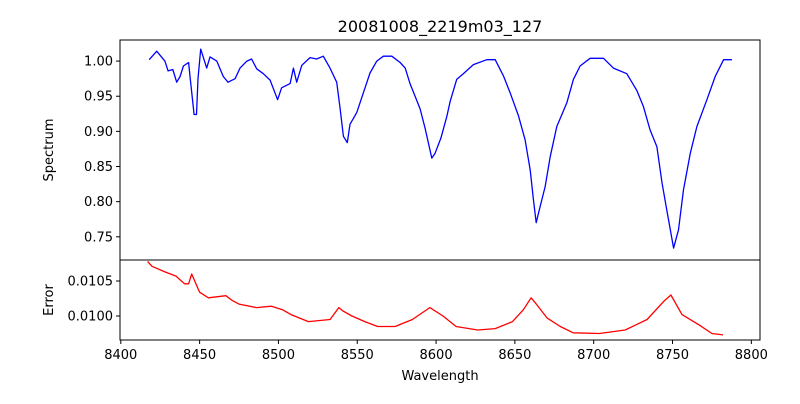  I want to click on y-tick-label: 1.00, so click(98, 62).